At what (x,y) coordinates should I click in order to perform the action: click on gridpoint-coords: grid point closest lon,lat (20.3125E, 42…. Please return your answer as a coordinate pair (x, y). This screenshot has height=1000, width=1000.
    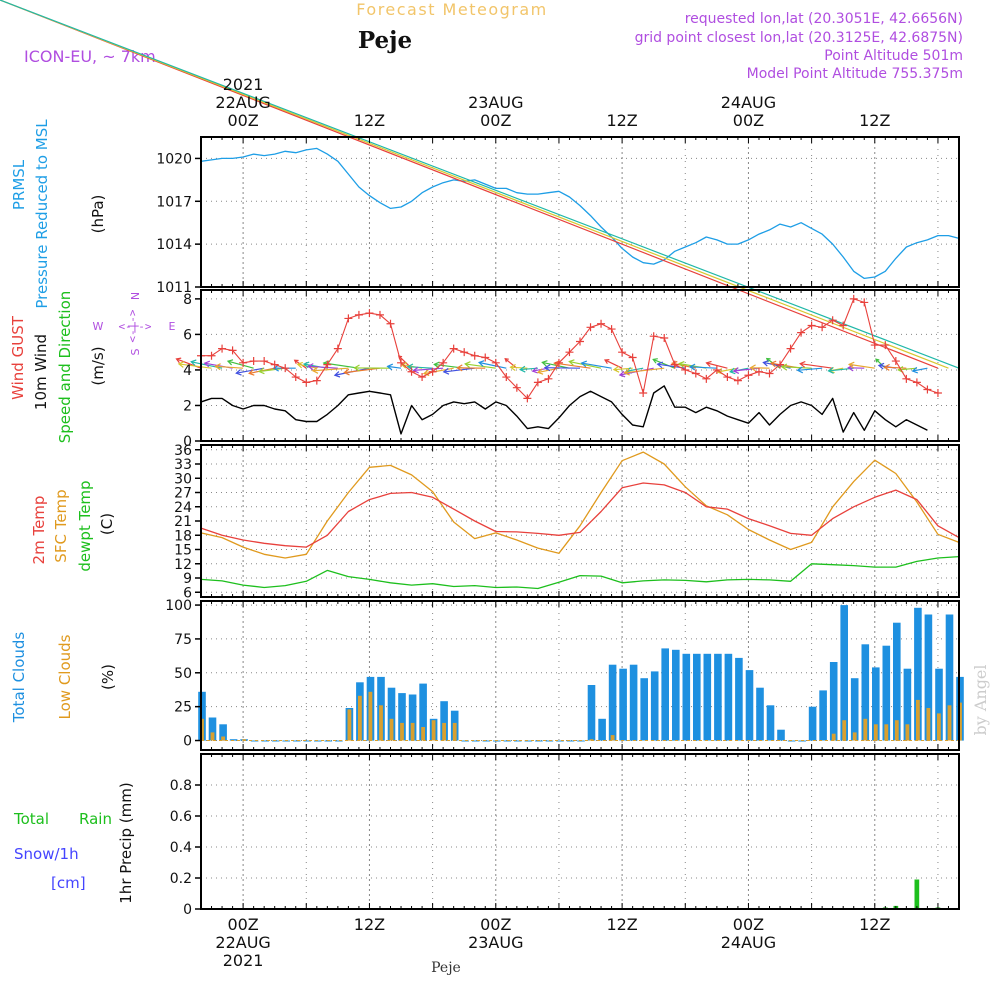
    Looking at the image, I should click on (799, 38).